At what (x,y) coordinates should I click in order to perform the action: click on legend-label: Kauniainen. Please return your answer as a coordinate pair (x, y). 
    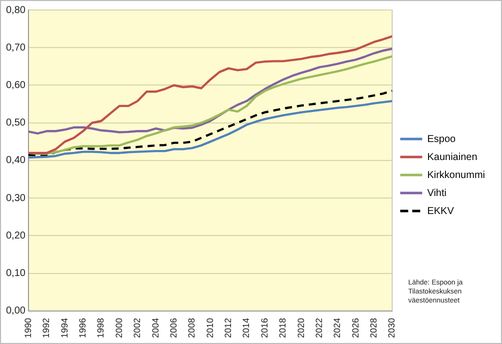
    Looking at the image, I should click on (452, 157).